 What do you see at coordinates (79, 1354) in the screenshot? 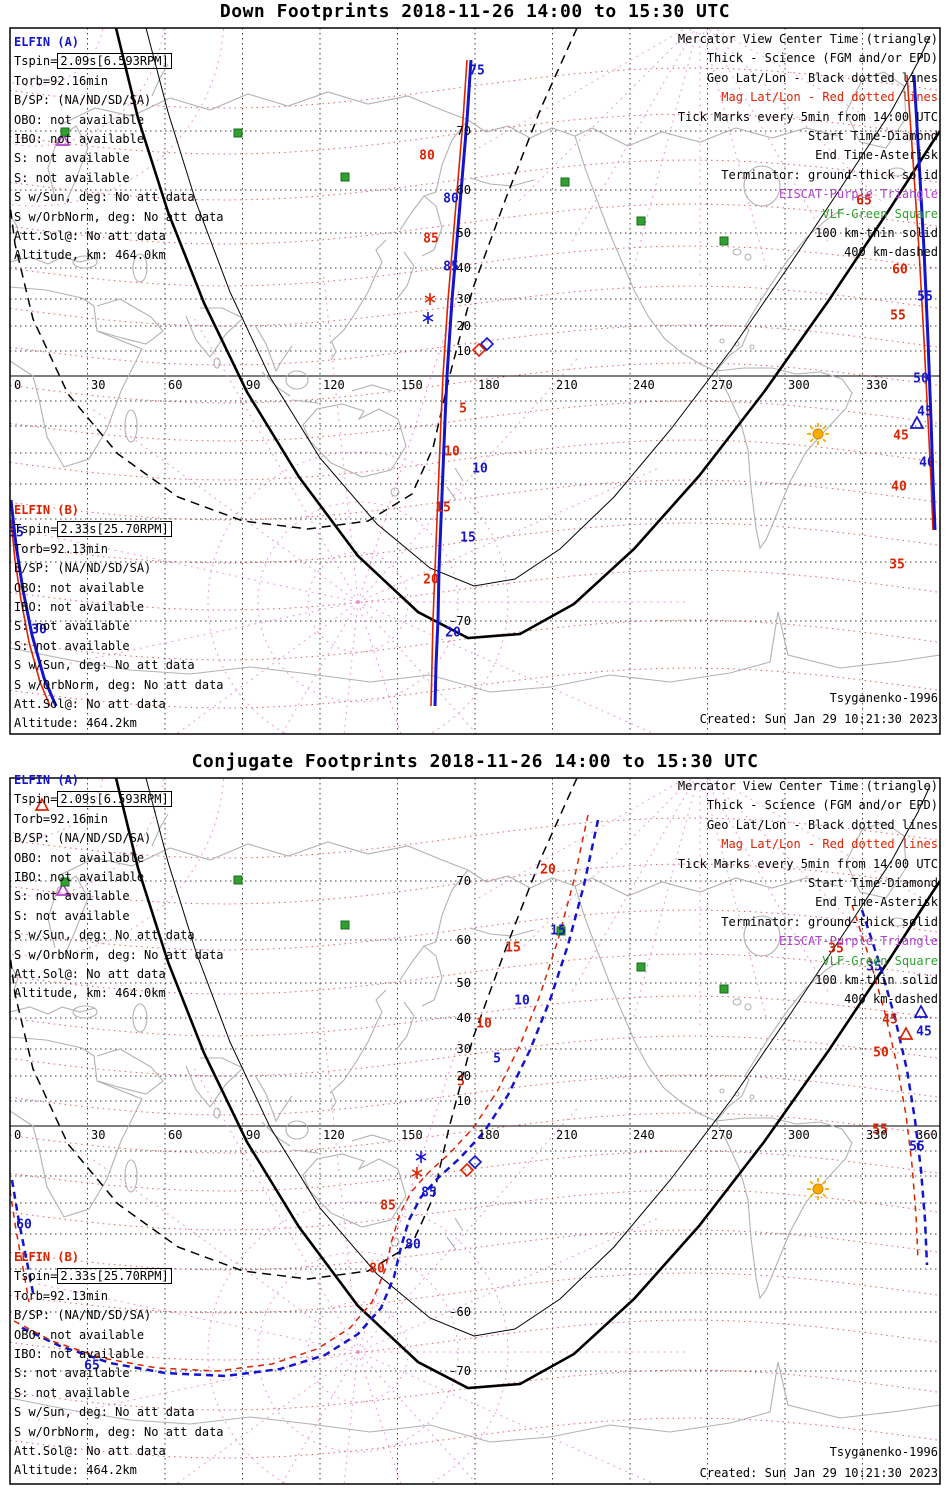
I see `info-line: IBO: not available` at bounding box center [79, 1354].